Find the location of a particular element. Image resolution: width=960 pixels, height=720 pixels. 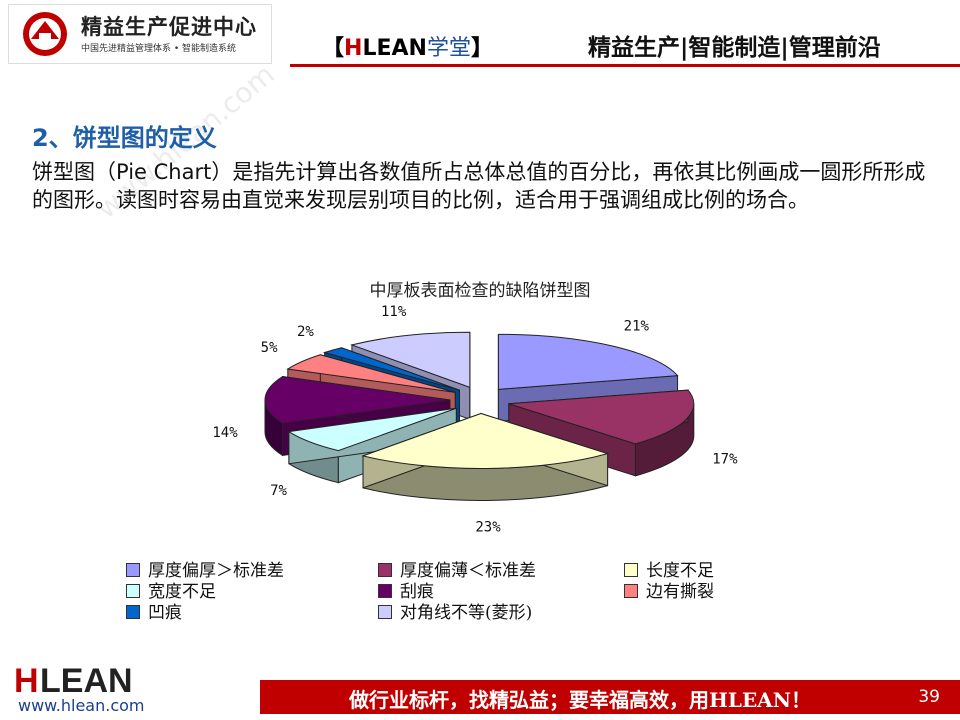

chart-title: 中厚板表面检查的缺陷饼型图 is located at coordinates (480, 291).